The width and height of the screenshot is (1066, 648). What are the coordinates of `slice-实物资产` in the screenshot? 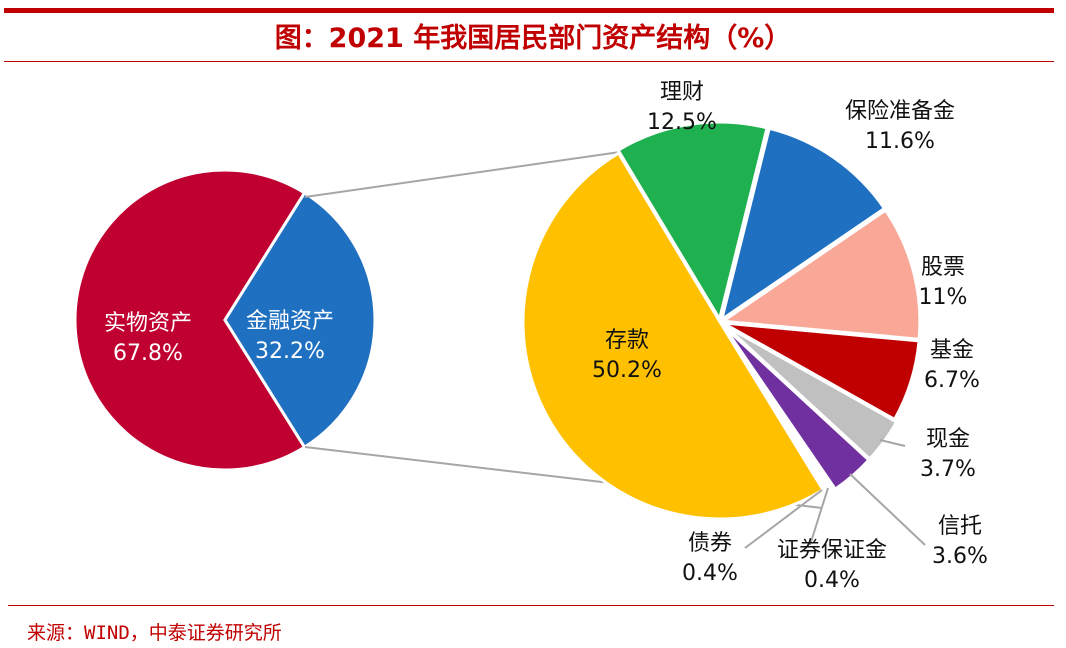 It's located at (190, 320).